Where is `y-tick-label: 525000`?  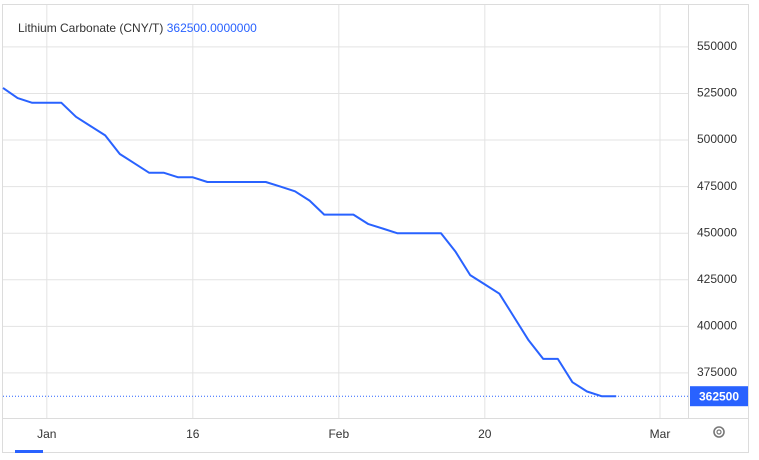
y-tick-label: 525000 is located at coordinates (717, 93).